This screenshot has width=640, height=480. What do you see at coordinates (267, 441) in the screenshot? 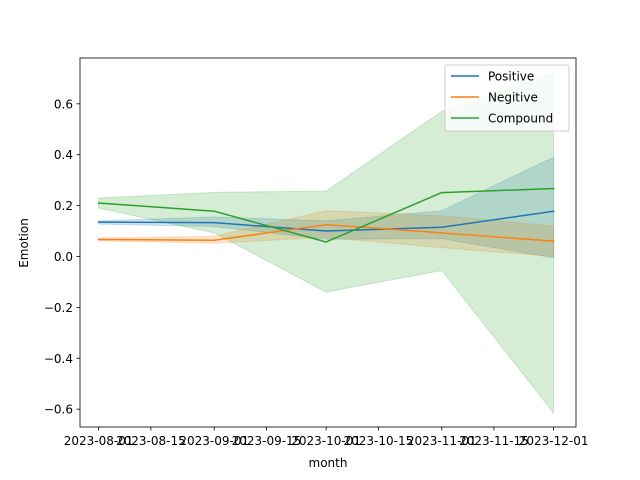
I see `x-tick-label: 2023-09-15` at bounding box center [267, 441].